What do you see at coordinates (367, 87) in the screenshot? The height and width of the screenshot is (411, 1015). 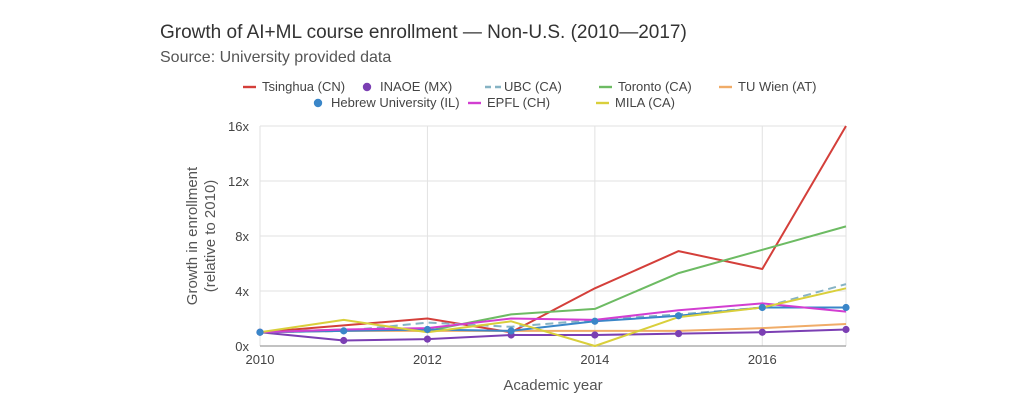 I see `legend-symbol-inaoe-mx` at bounding box center [367, 87].